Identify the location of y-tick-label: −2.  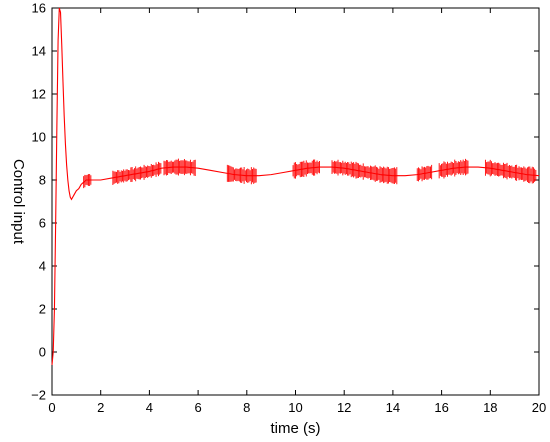
(38, 395).